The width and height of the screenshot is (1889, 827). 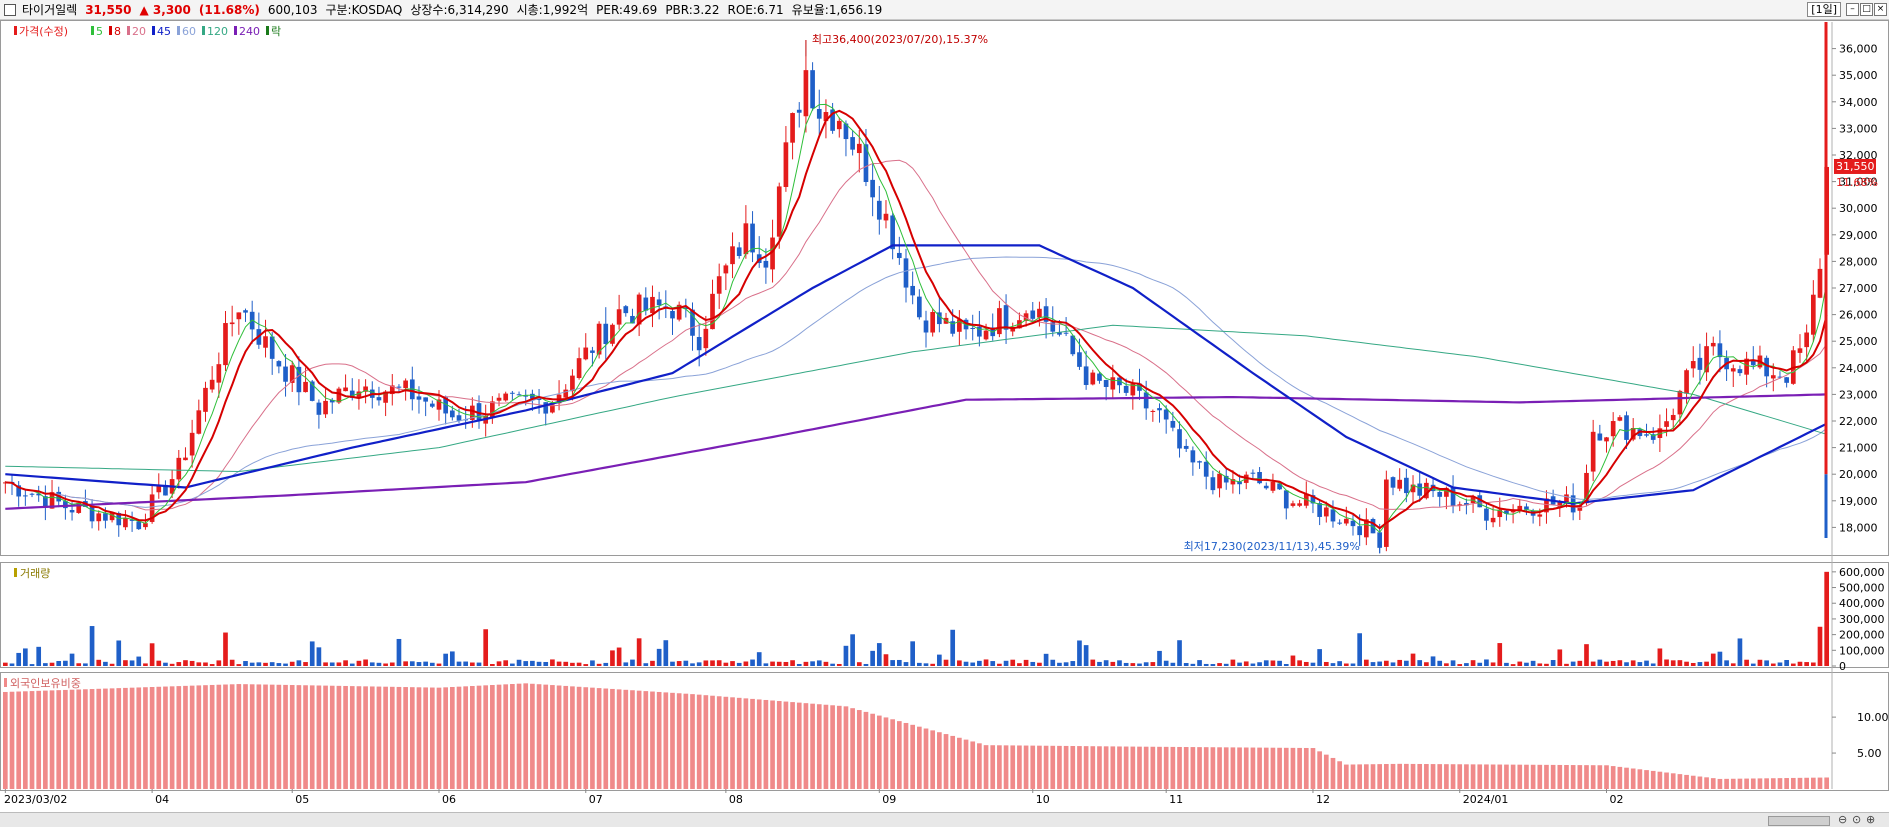 What do you see at coordinates (108, 9) in the screenshot?
I see `current-price: 31,550` at bounding box center [108, 9].